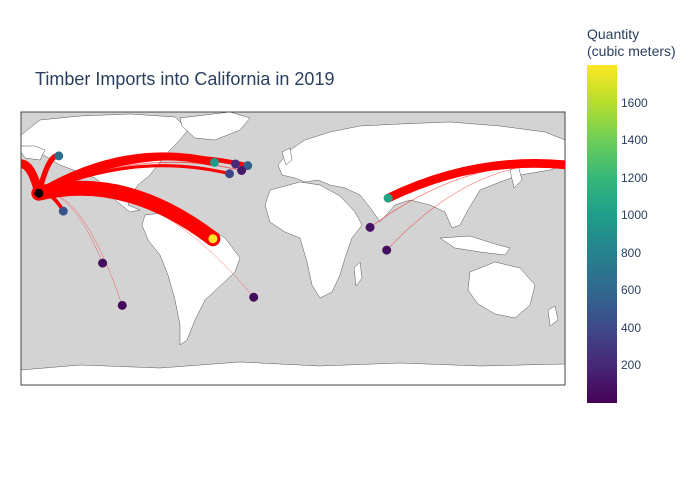 The image size is (700, 500). Describe the element at coordinates (634, 215) in the screenshot. I see `colorbar-tick-label: 1000` at that location.